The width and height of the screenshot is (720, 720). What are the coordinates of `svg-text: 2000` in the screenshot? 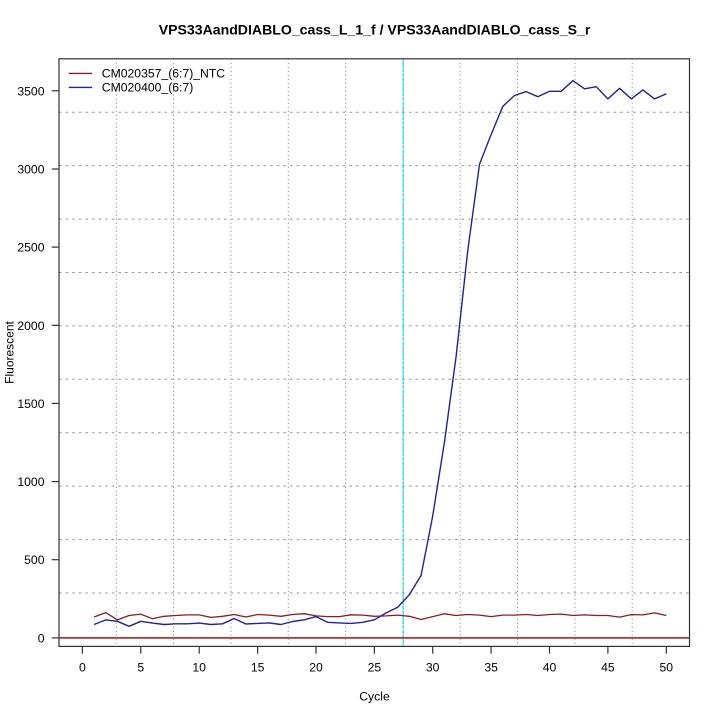 It's located at (30, 326).